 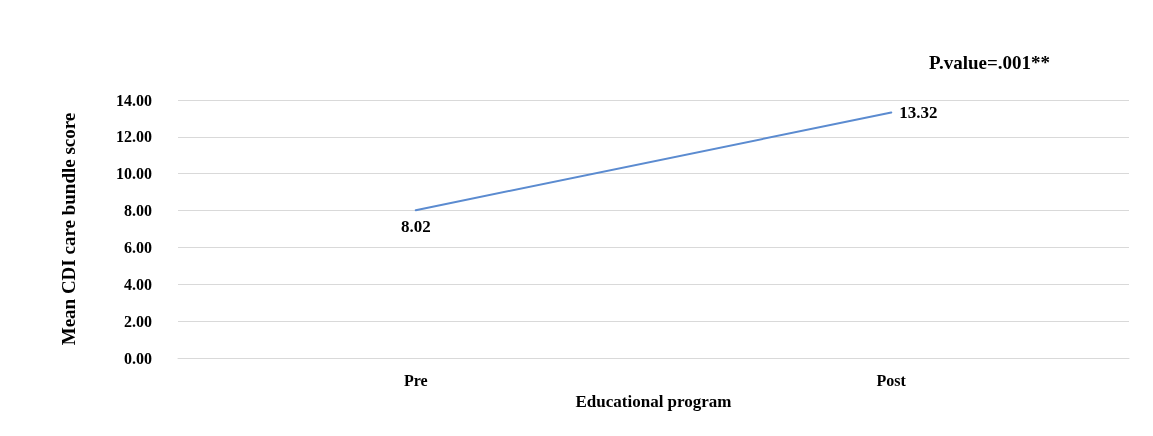 What do you see at coordinates (891, 380) in the screenshot?
I see `x-tick-label: Post` at bounding box center [891, 380].